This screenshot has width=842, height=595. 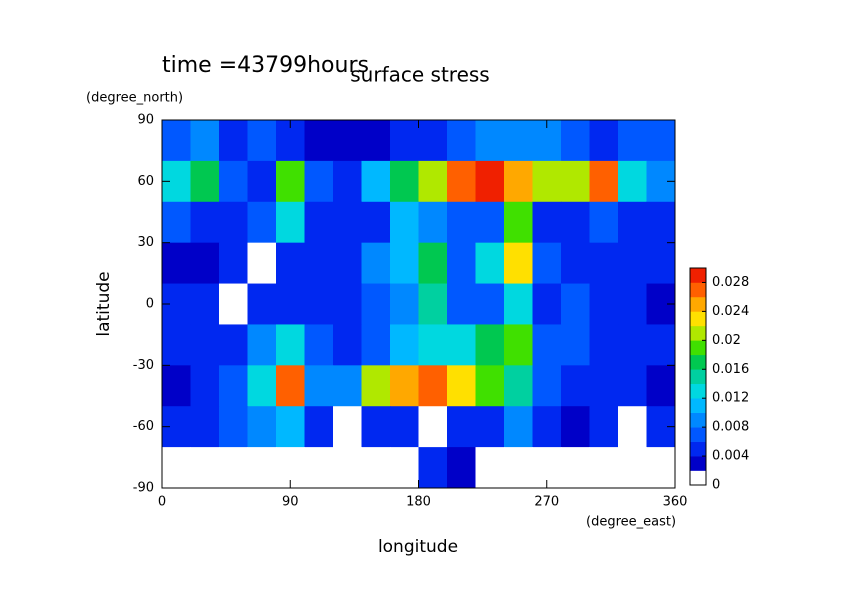 I want to click on colorbar-tick-label: 0.02, so click(x=726, y=340).